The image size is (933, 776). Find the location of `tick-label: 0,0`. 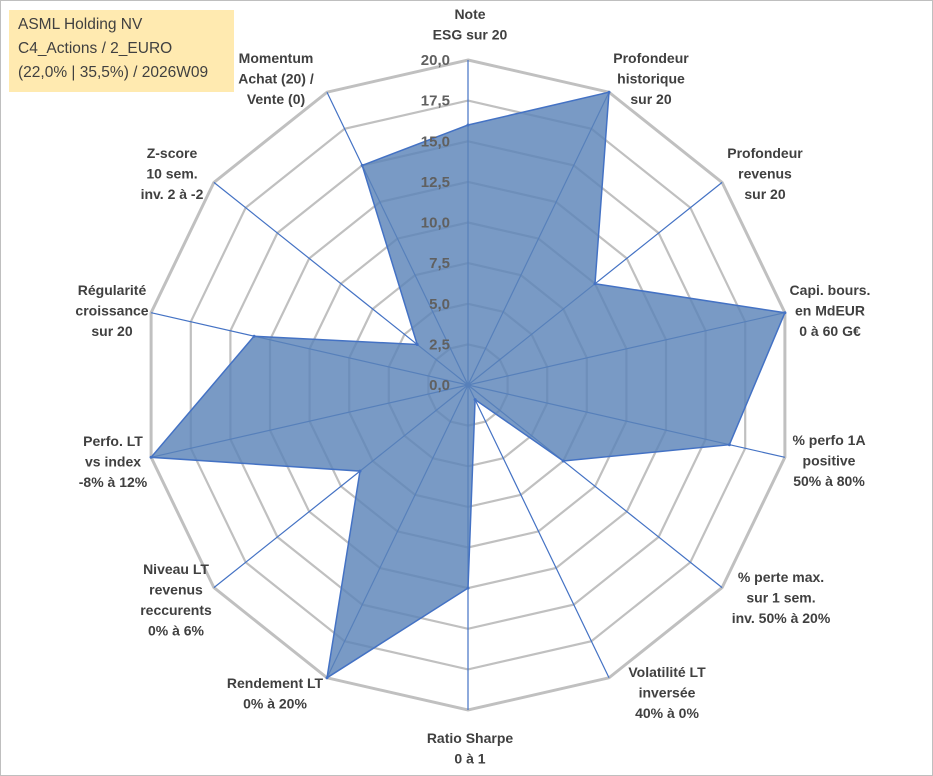

tick-label: 0,0 is located at coordinates (439, 385).